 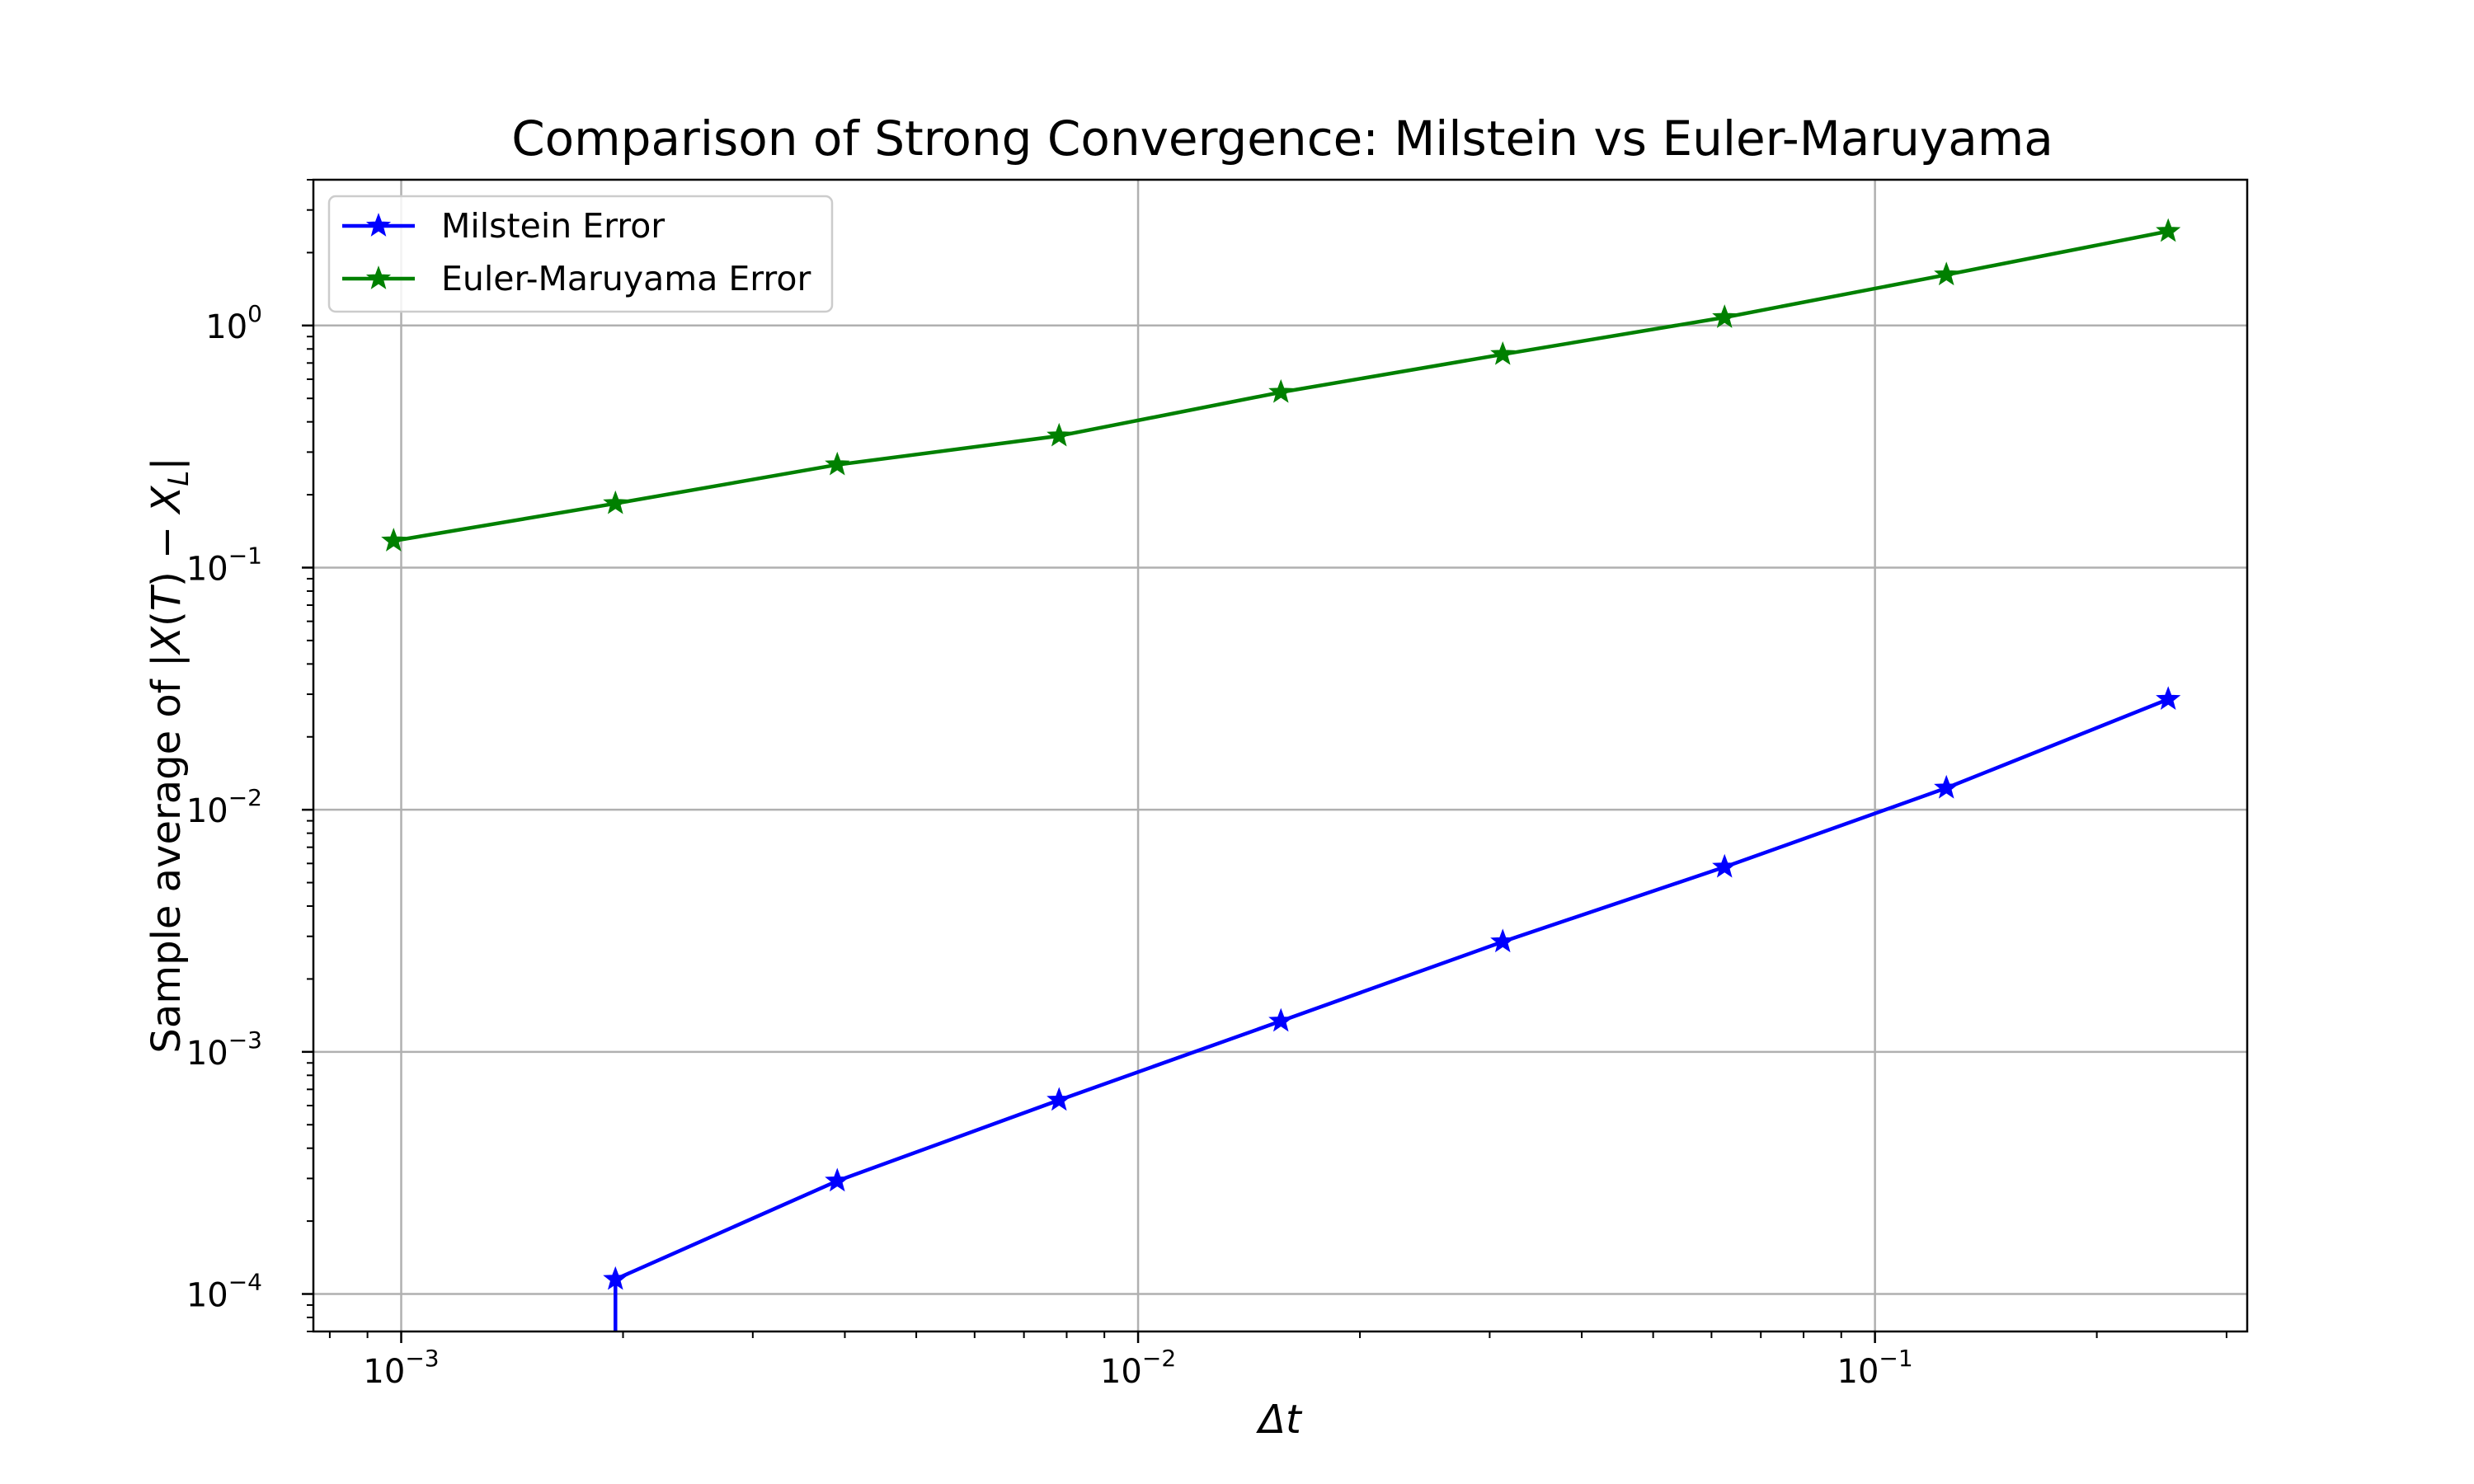 I want to click on x-tick-label: 10⁻¹, so click(x=1875, y=1368).